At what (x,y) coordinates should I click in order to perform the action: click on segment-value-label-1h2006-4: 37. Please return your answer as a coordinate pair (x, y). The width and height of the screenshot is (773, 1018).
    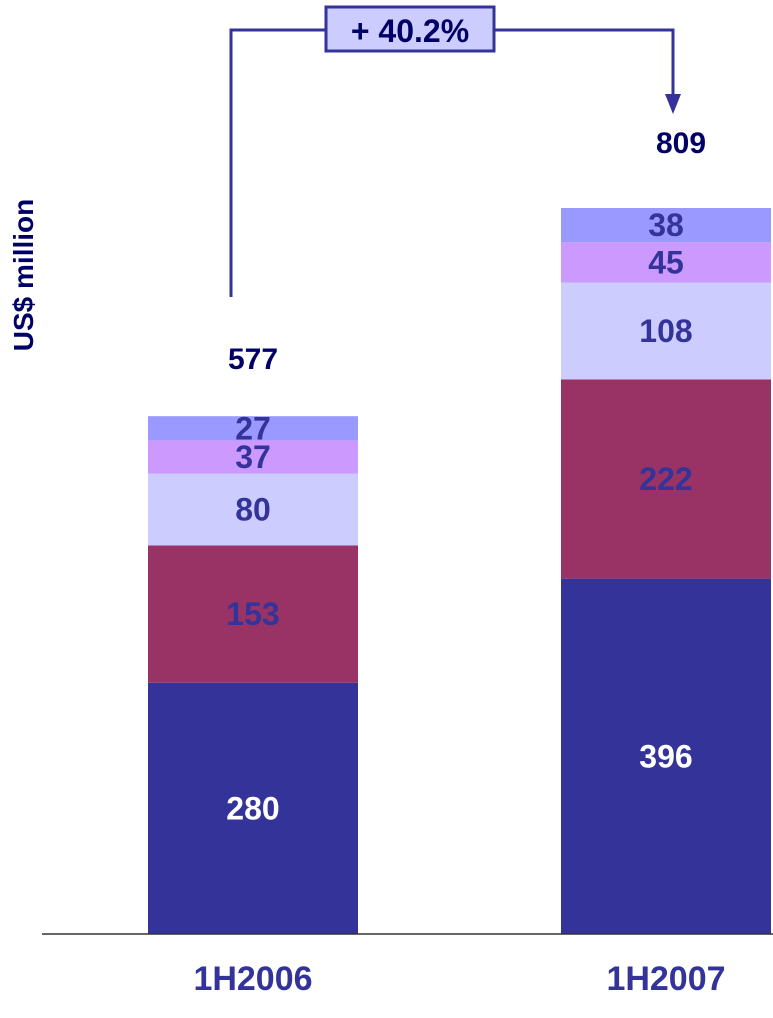
    Looking at the image, I should click on (253, 457).